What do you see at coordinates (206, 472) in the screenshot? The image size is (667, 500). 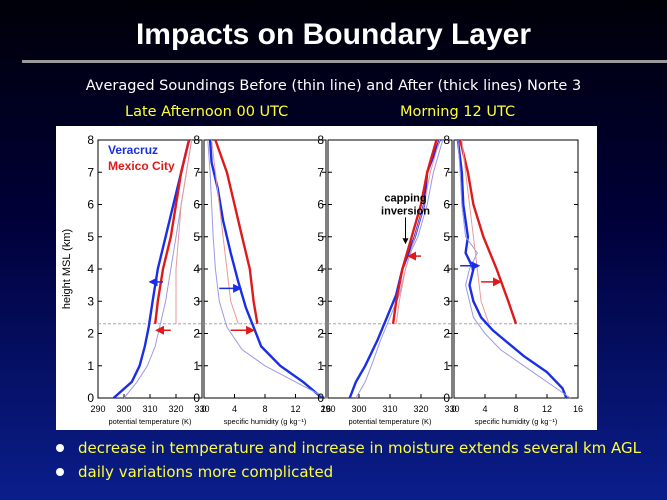 I see `bullet-text: daily variations more complicated` at bounding box center [206, 472].